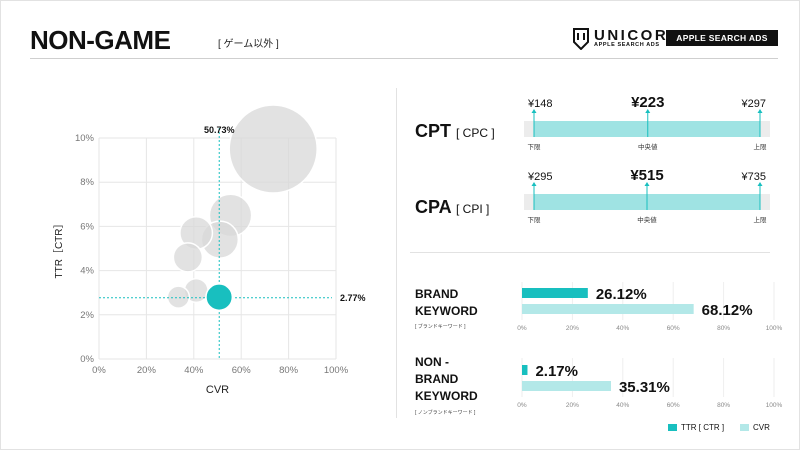 The image size is (800, 450). What do you see at coordinates (761, 427) in the screenshot?
I see `legend-label-cvr: CVR` at bounding box center [761, 427].